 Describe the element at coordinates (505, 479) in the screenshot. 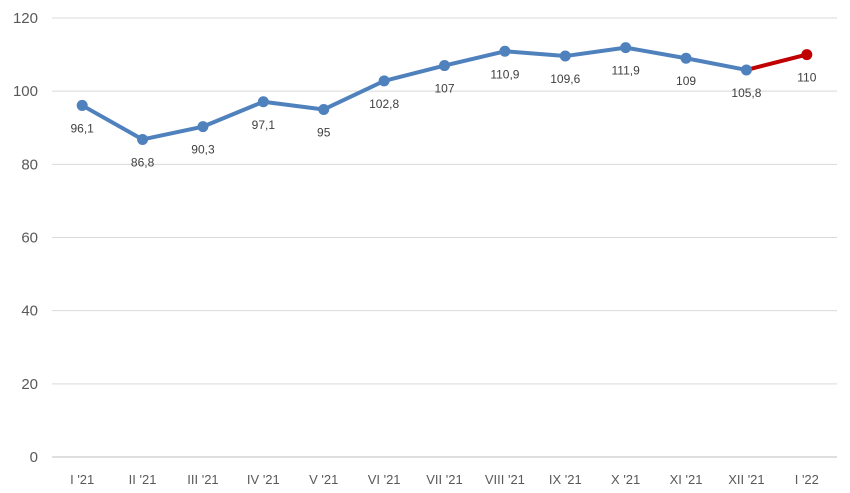

I see `x-tick-label: VIII '21` at that location.